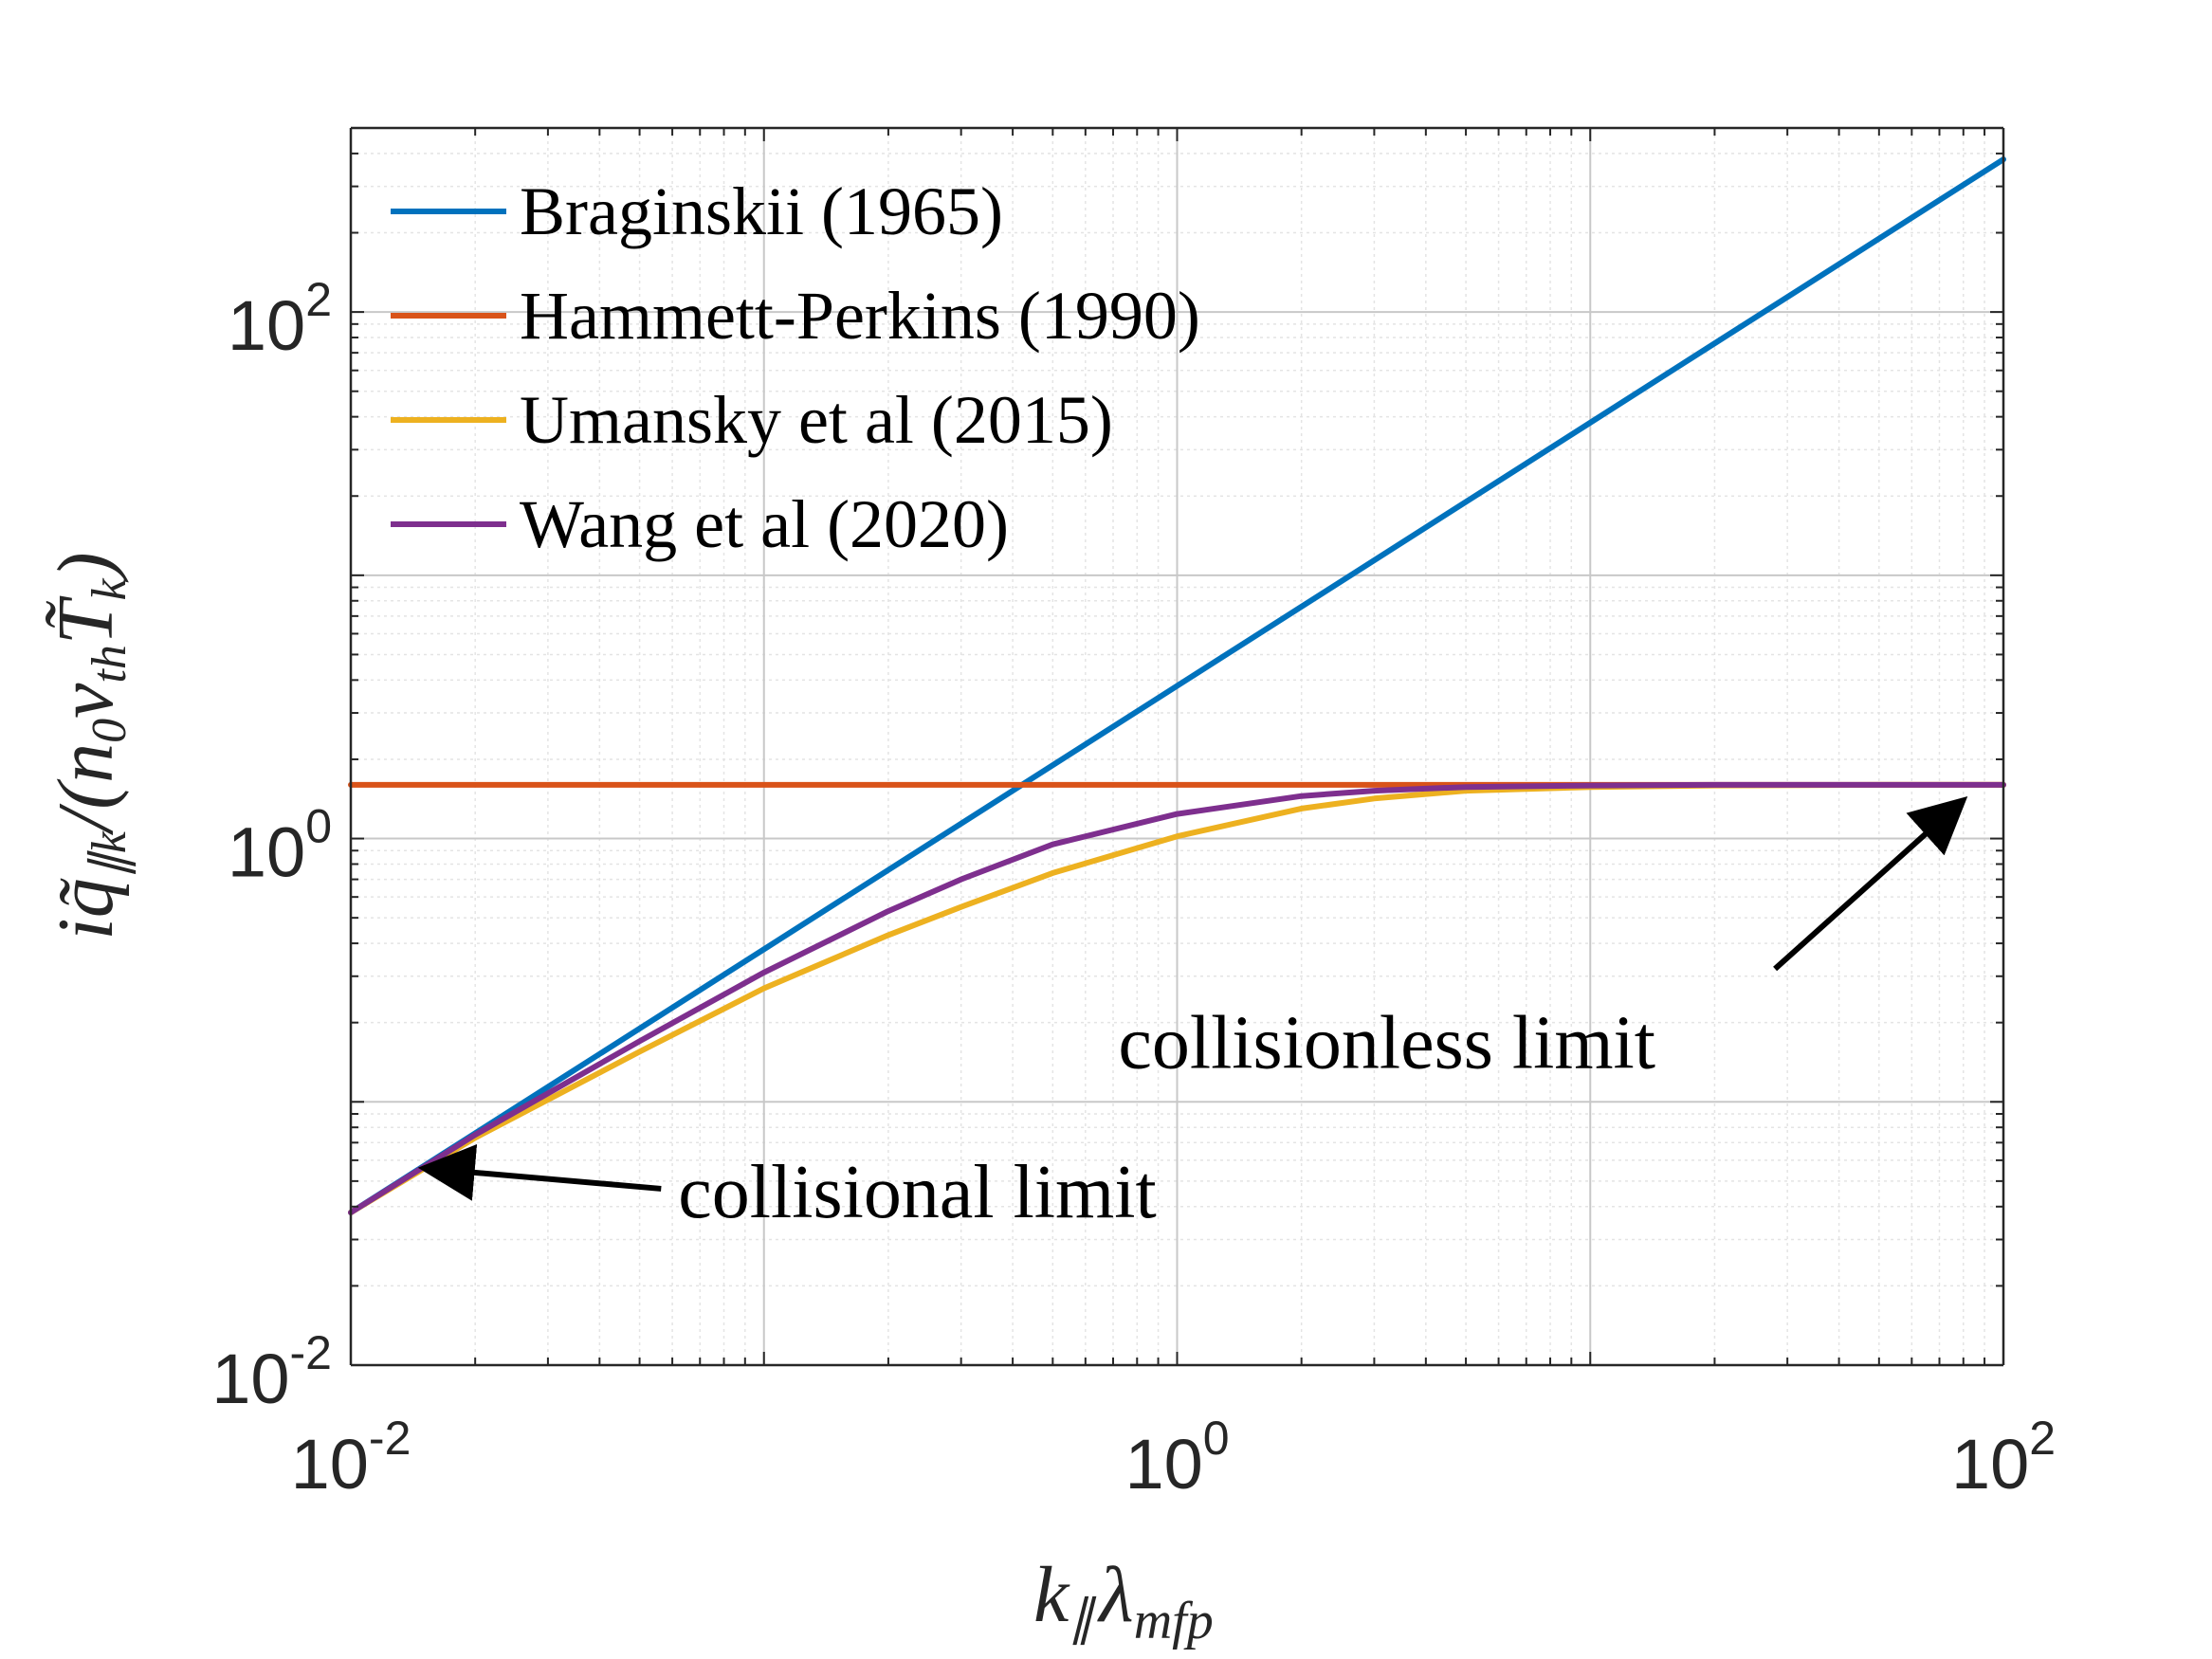  I want to click on x-tick-label: 10⁻², so click(351, 1458).